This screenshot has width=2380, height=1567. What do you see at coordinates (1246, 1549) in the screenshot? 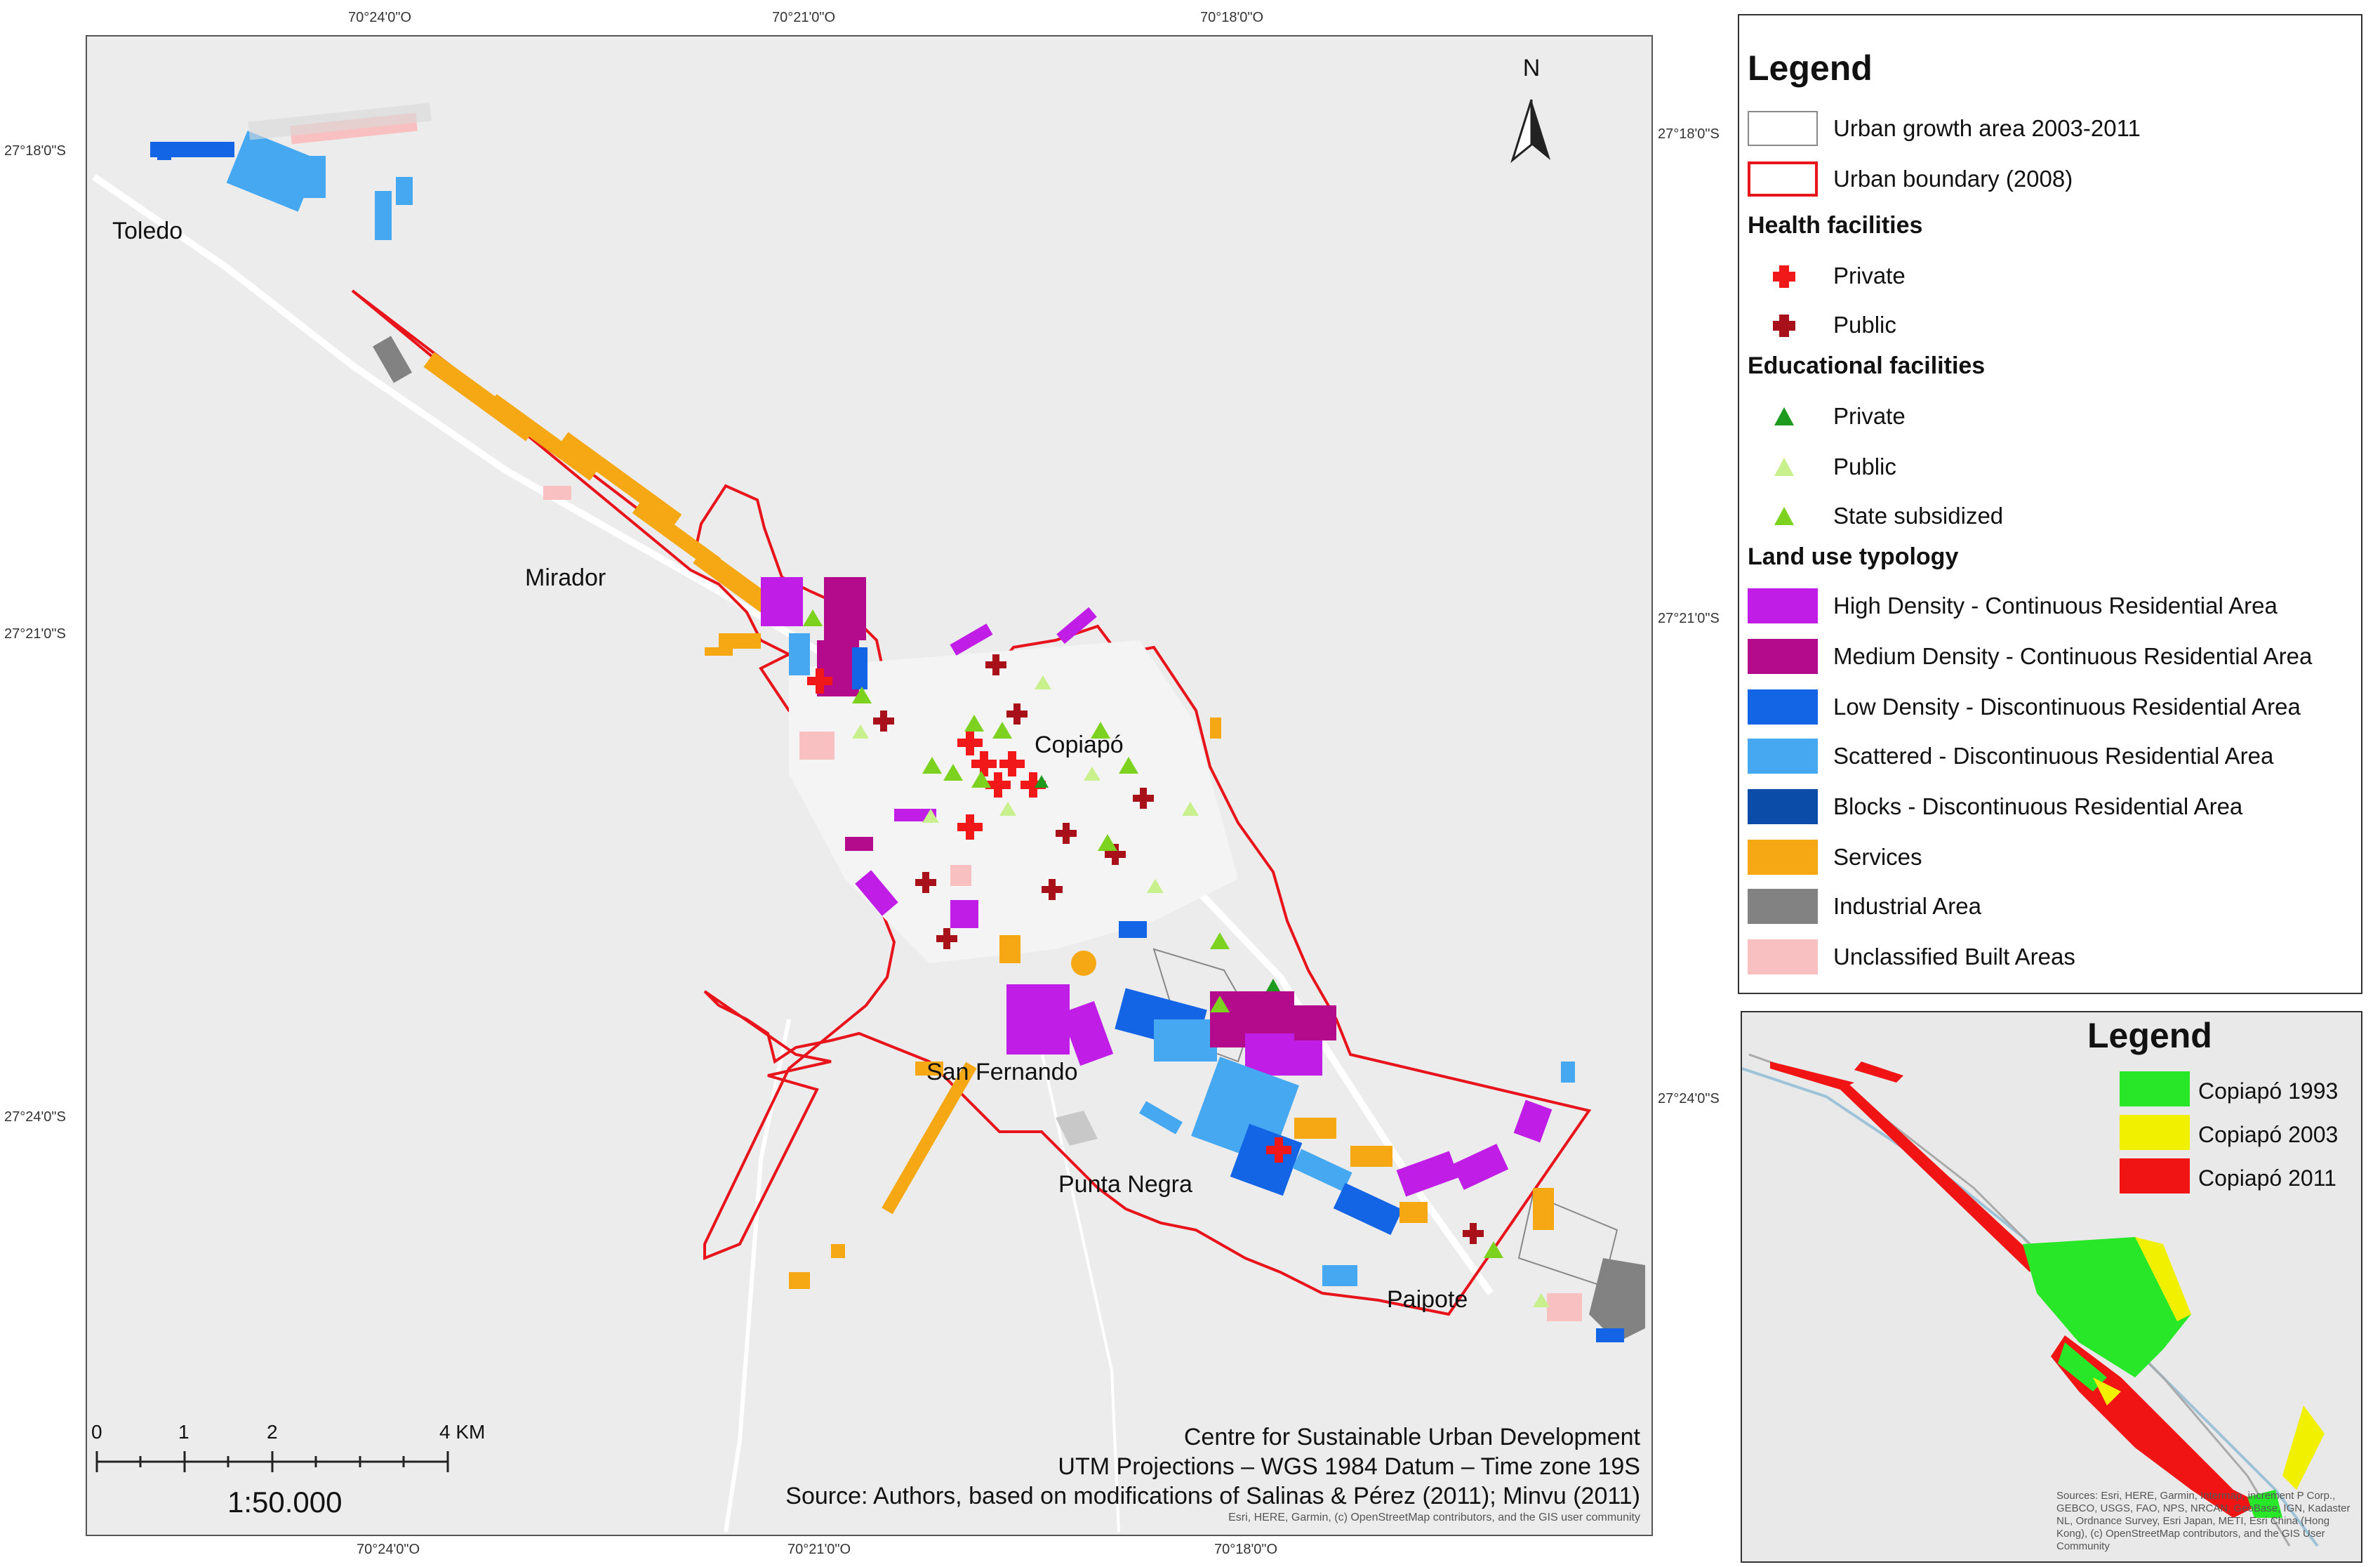
I see `coord-bottom-3: 70°18'0"O` at bounding box center [1246, 1549].